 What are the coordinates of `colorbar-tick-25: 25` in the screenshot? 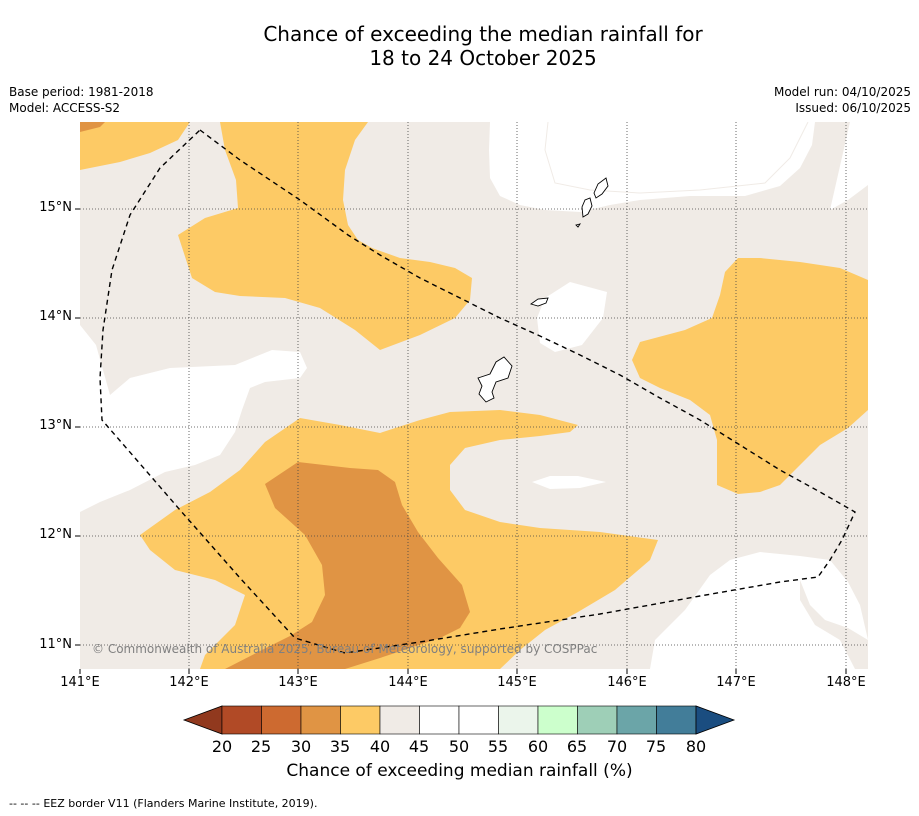 It's located at (261, 746).